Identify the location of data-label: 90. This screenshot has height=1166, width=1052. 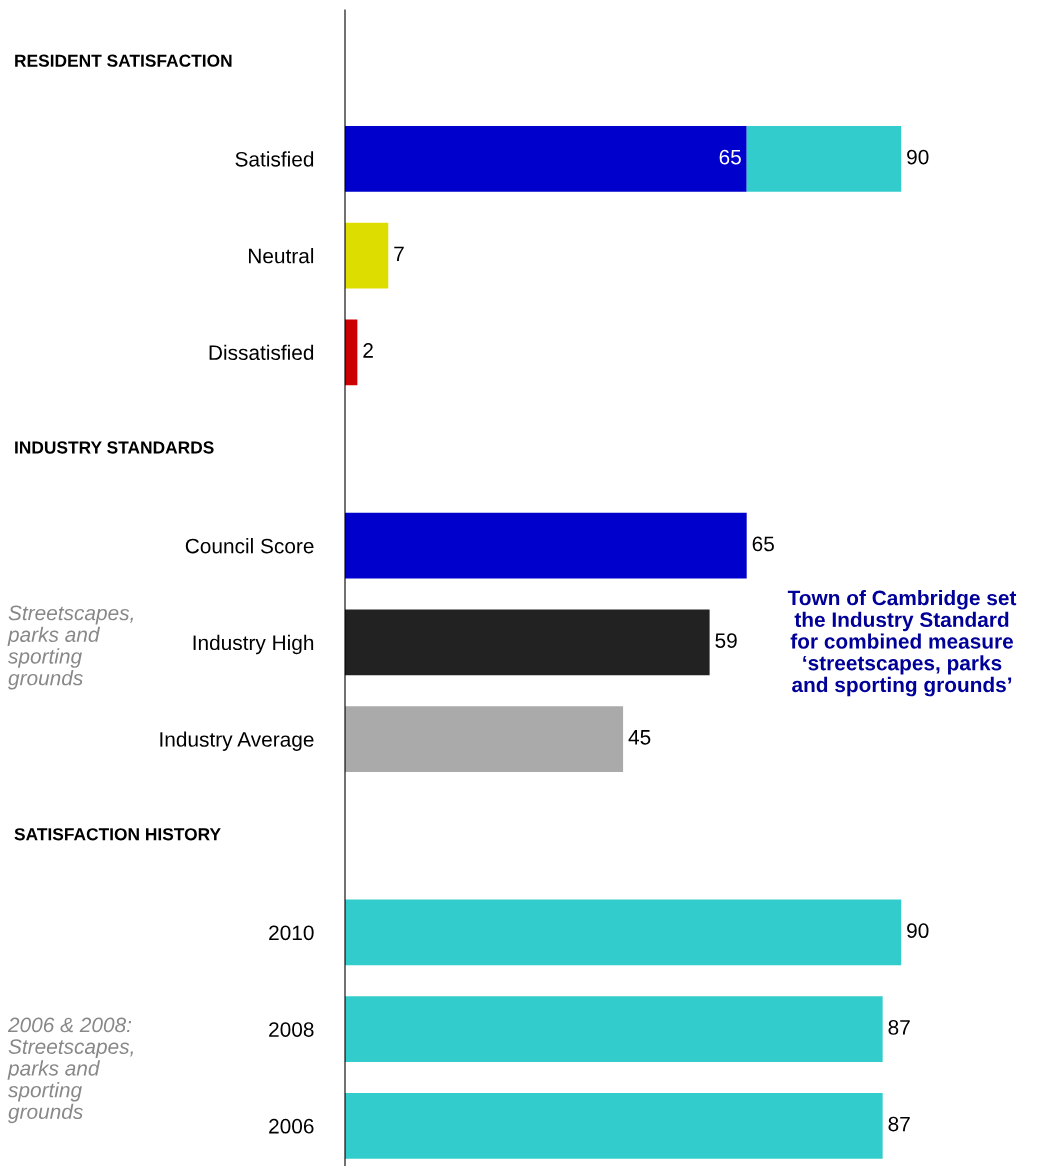
(918, 931).